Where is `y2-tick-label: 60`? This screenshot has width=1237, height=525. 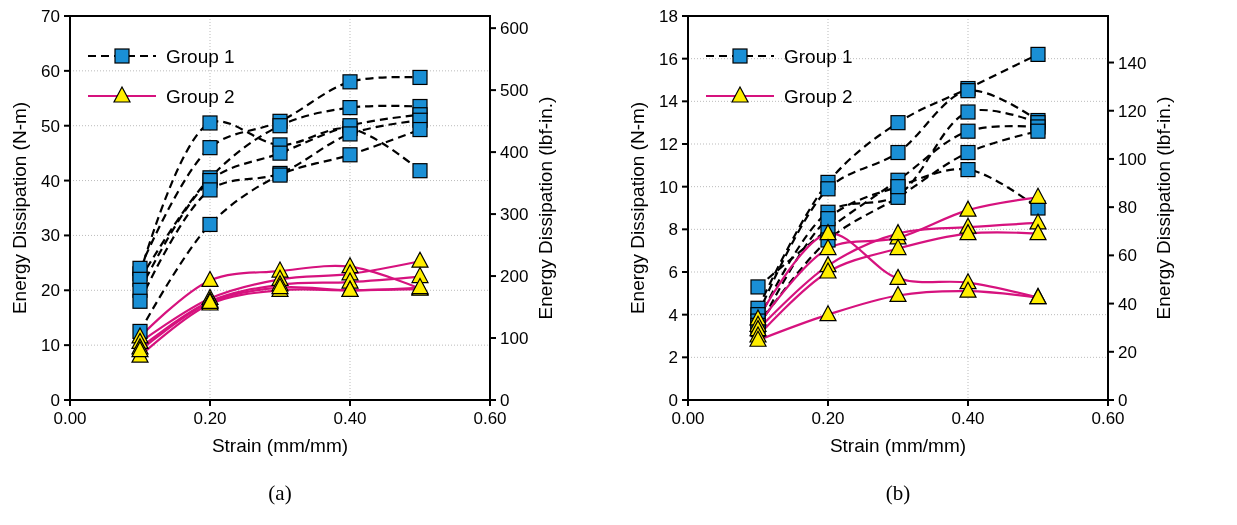
y2-tick-label: 60 is located at coordinates (1127, 256).